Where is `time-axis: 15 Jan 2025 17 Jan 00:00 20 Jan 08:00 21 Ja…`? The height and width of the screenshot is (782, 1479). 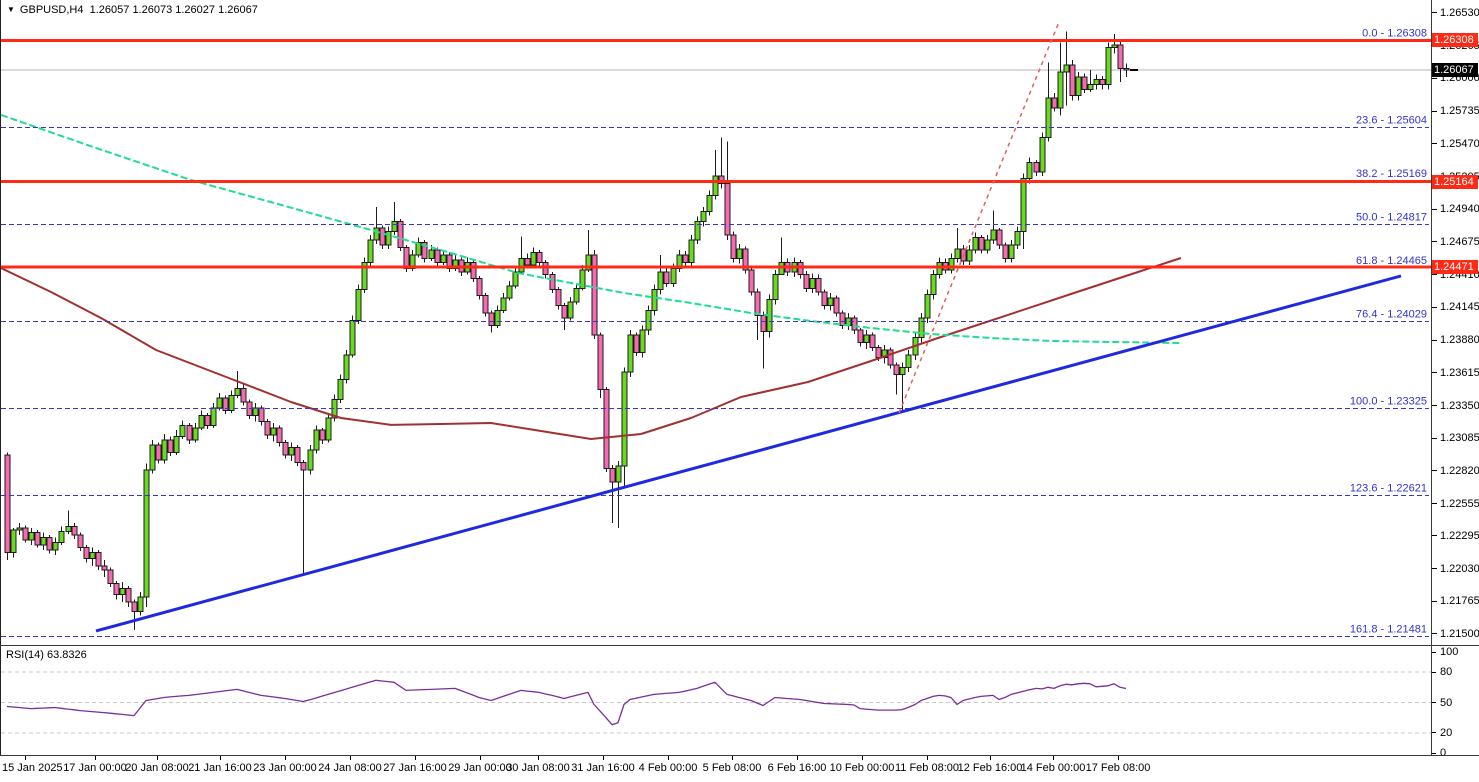
time-axis: 15 Jan 2025 17 Jan 00:00 20 Jan 08:00 21 Ja… is located at coordinates (739, 769).